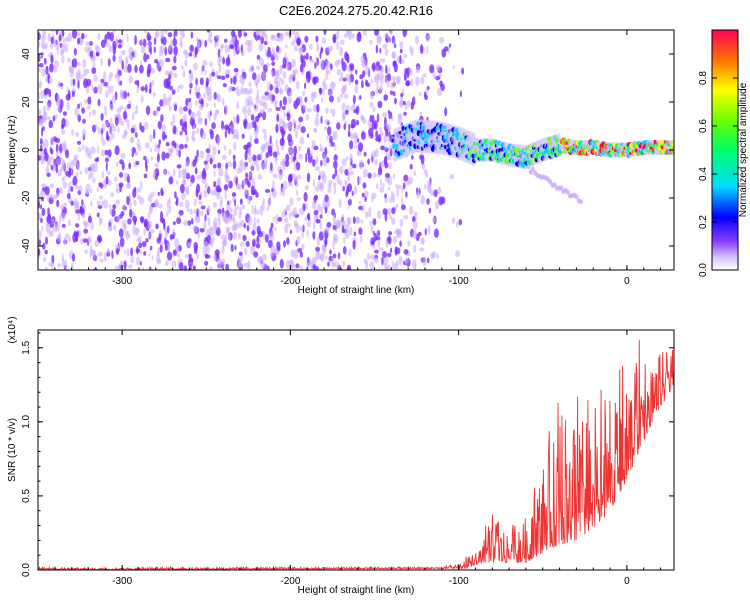 The width and height of the screenshot is (750, 600). What do you see at coordinates (532, 169) in the screenshot?
I see `echo-branch-mark` at bounding box center [532, 169].